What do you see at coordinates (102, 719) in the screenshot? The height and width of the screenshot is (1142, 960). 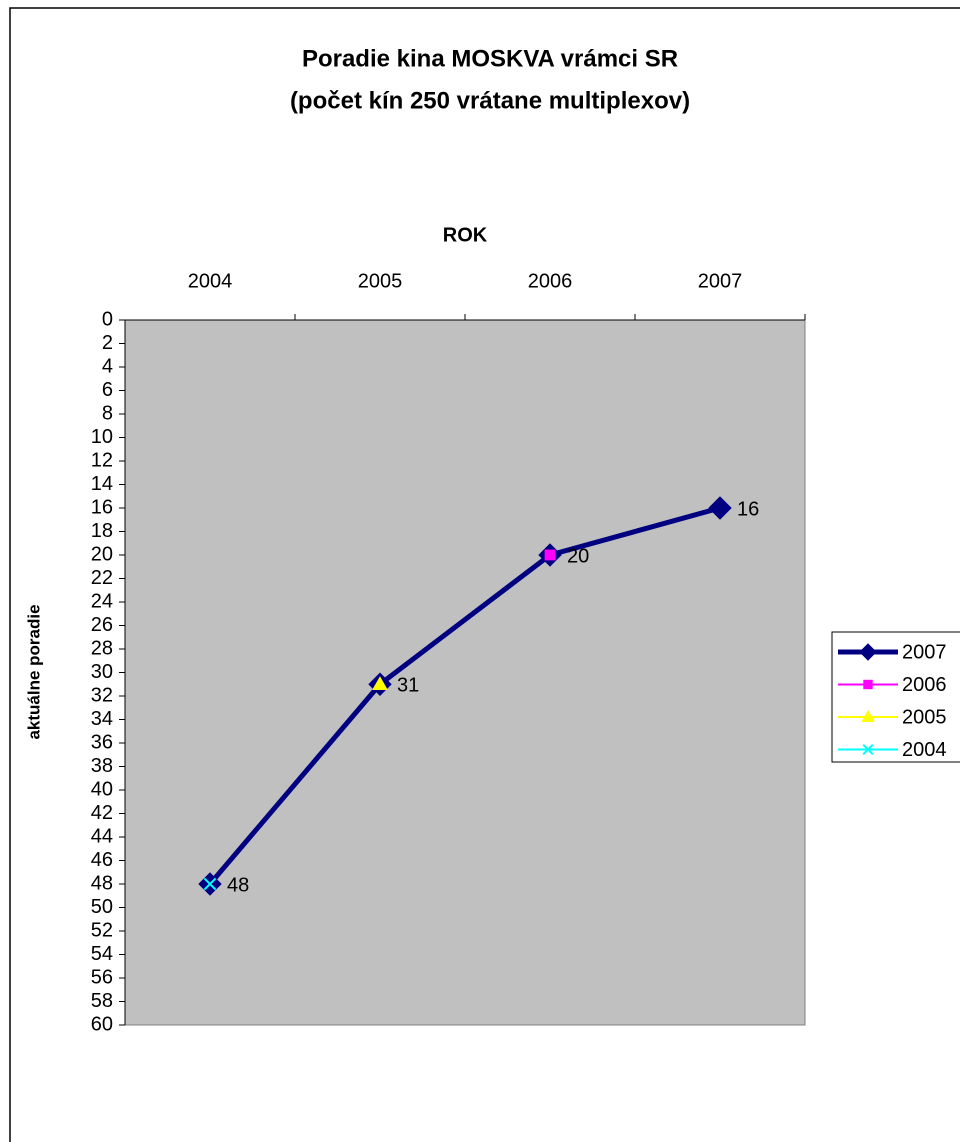 I see `y-tick-label: 34` at bounding box center [102, 719].